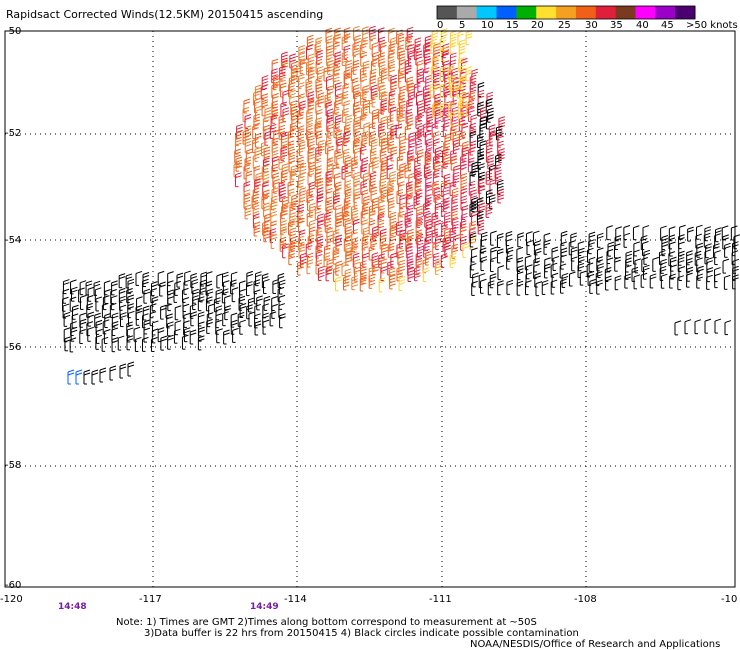 This screenshot has width=740, height=650. What do you see at coordinates (667, 25) in the screenshot?
I see `scale-label-45: 45` at bounding box center [667, 25].